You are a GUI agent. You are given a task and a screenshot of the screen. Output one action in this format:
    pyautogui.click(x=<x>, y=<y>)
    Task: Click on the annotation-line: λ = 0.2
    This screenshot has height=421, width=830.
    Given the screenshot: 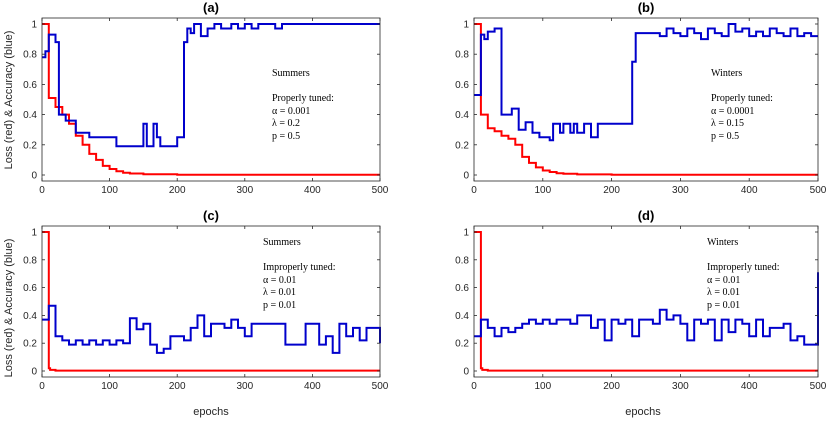 What is the action you would take?
    pyautogui.click(x=286, y=123)
    